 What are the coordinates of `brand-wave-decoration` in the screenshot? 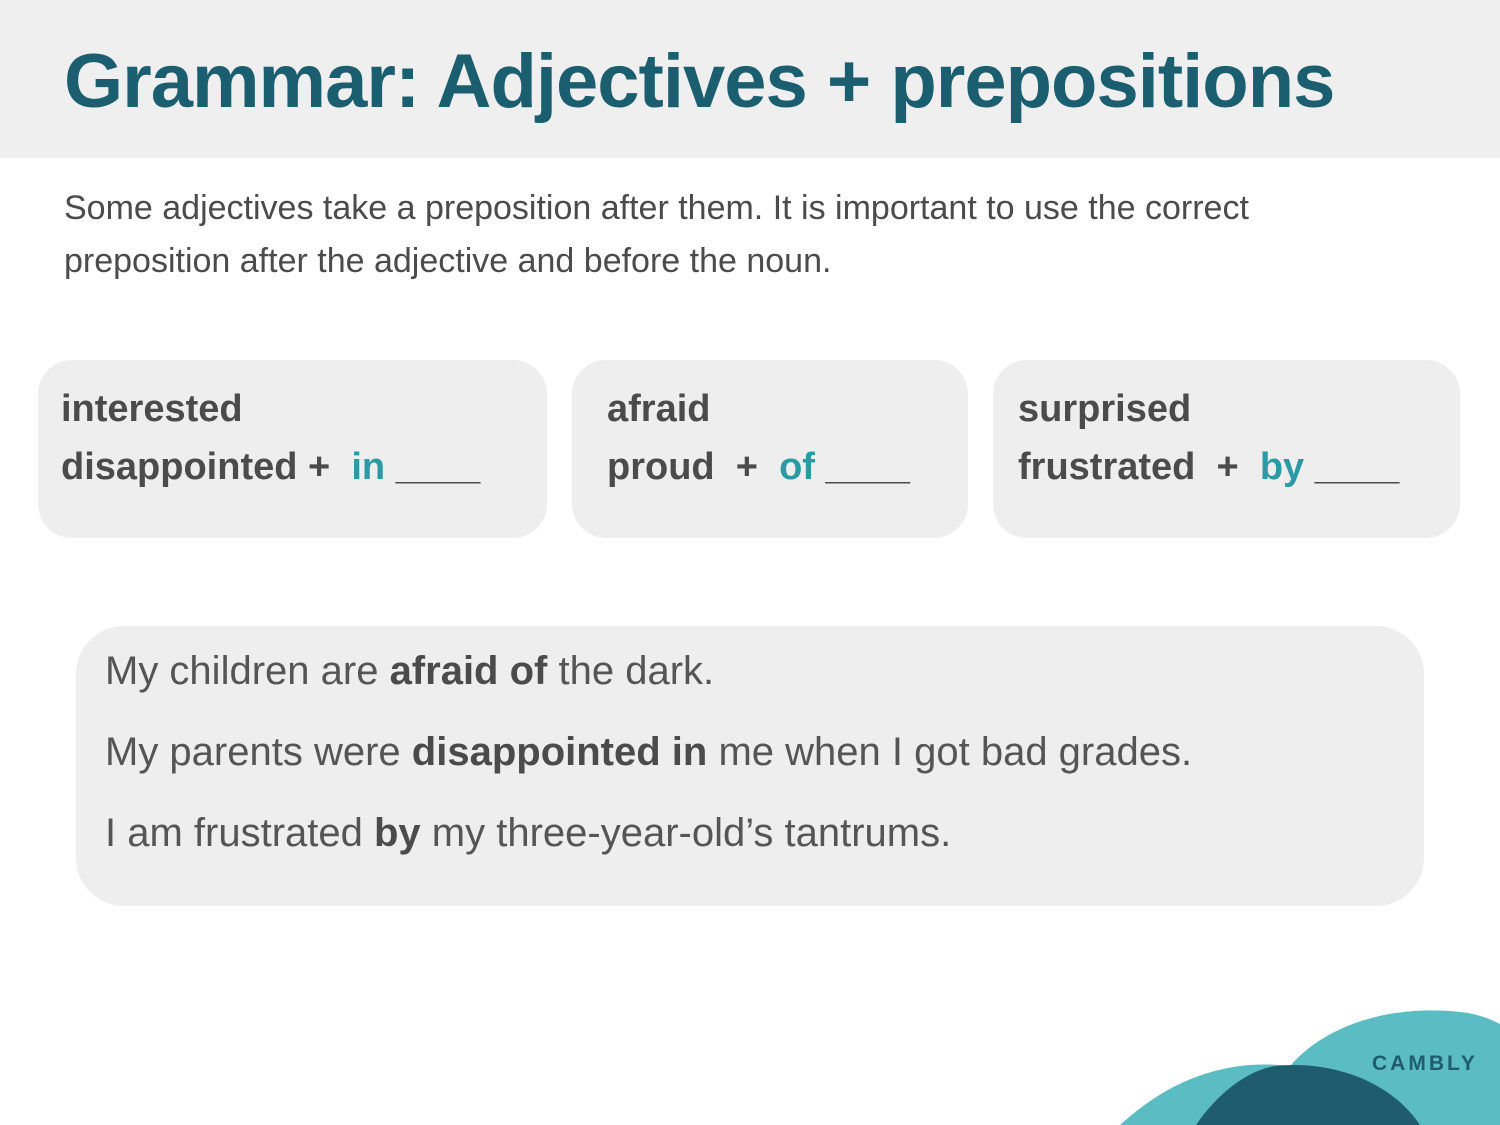 It's located at (1310, 1067).